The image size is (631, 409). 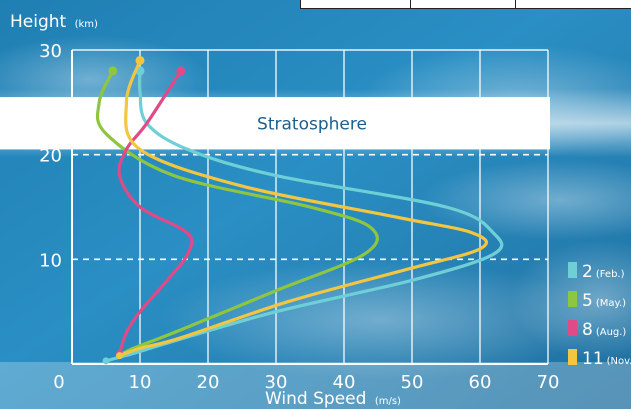 I want to click on y-axis-label: Height, so click(x=38, y=22).